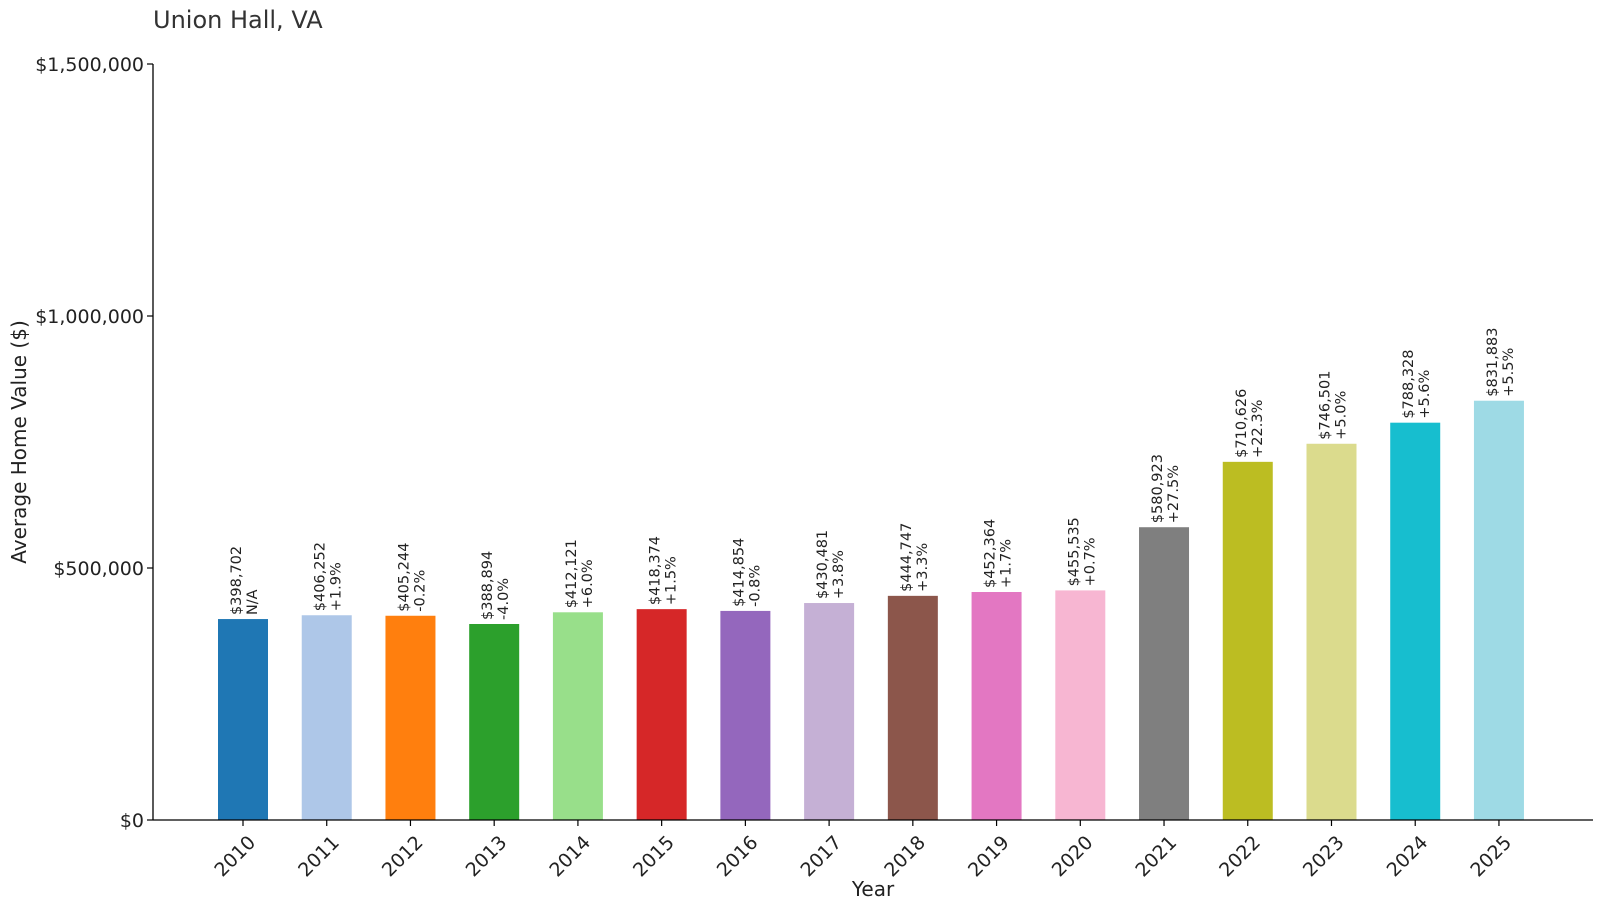  Describe the element at coordinates (907, 557) in the screenshot. I see `data-label-value: $444,747` at that location.